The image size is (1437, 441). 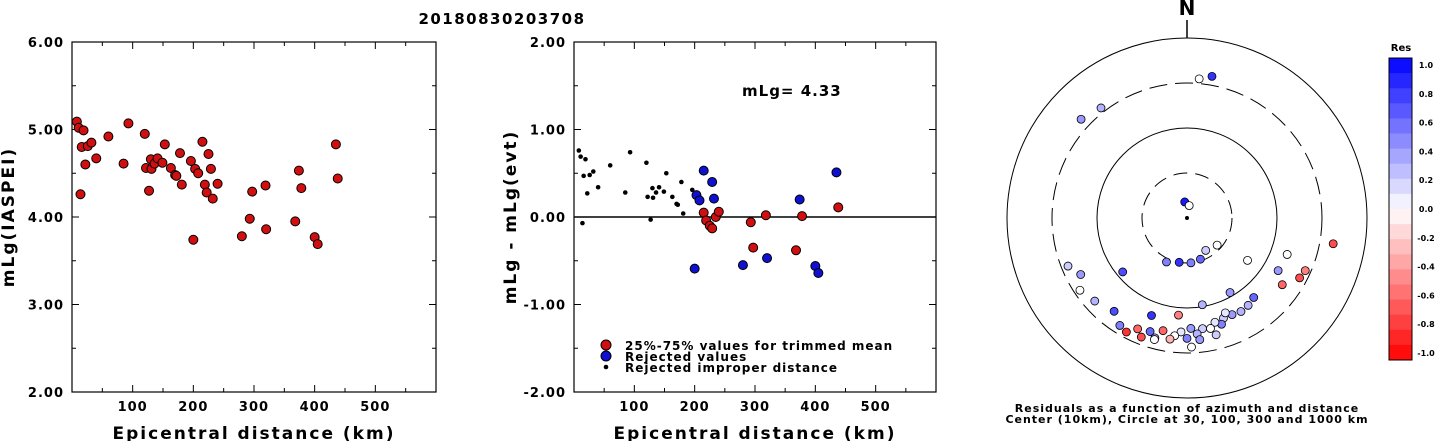 I want to click on legend-label-rejected: Rejected values, so click(x=686, y=357).